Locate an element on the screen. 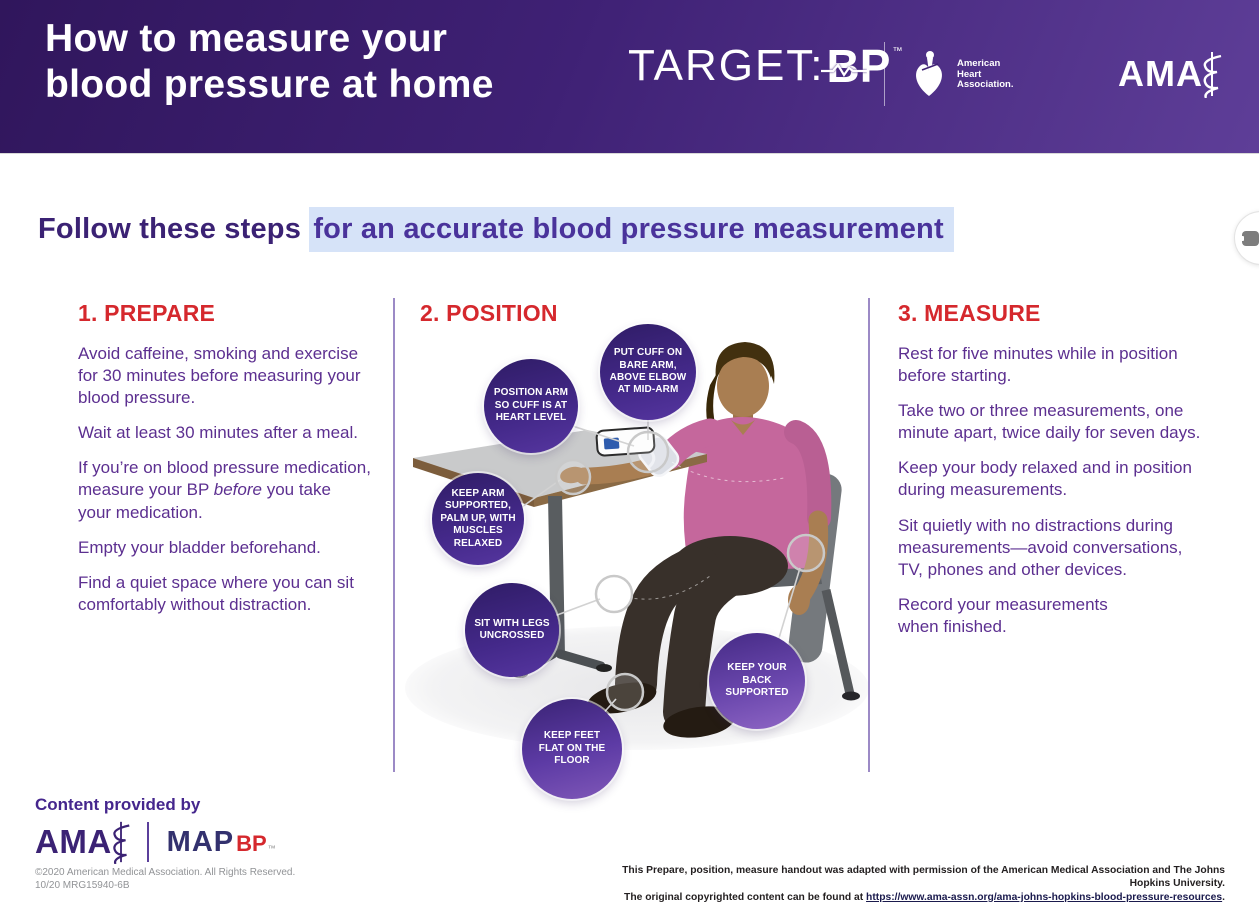 Image resolution: width=1259 pixels, height=908 pixels. callout-legs-uncrossed-text: SIT WITH LEGS UNCROSSED is located at coordinates (512, 629).